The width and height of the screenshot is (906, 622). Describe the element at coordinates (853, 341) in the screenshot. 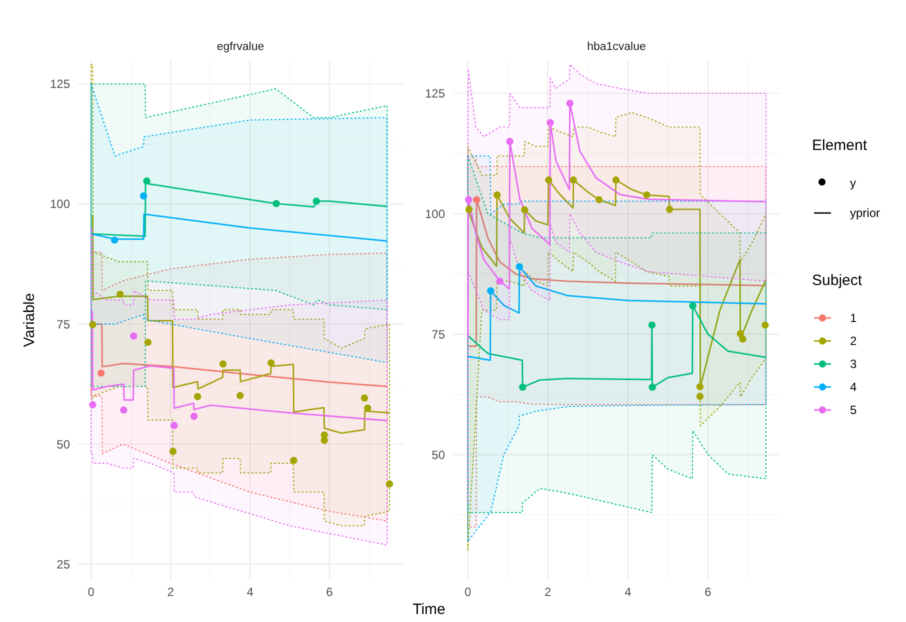

I see `legend-label: 2` at that location.